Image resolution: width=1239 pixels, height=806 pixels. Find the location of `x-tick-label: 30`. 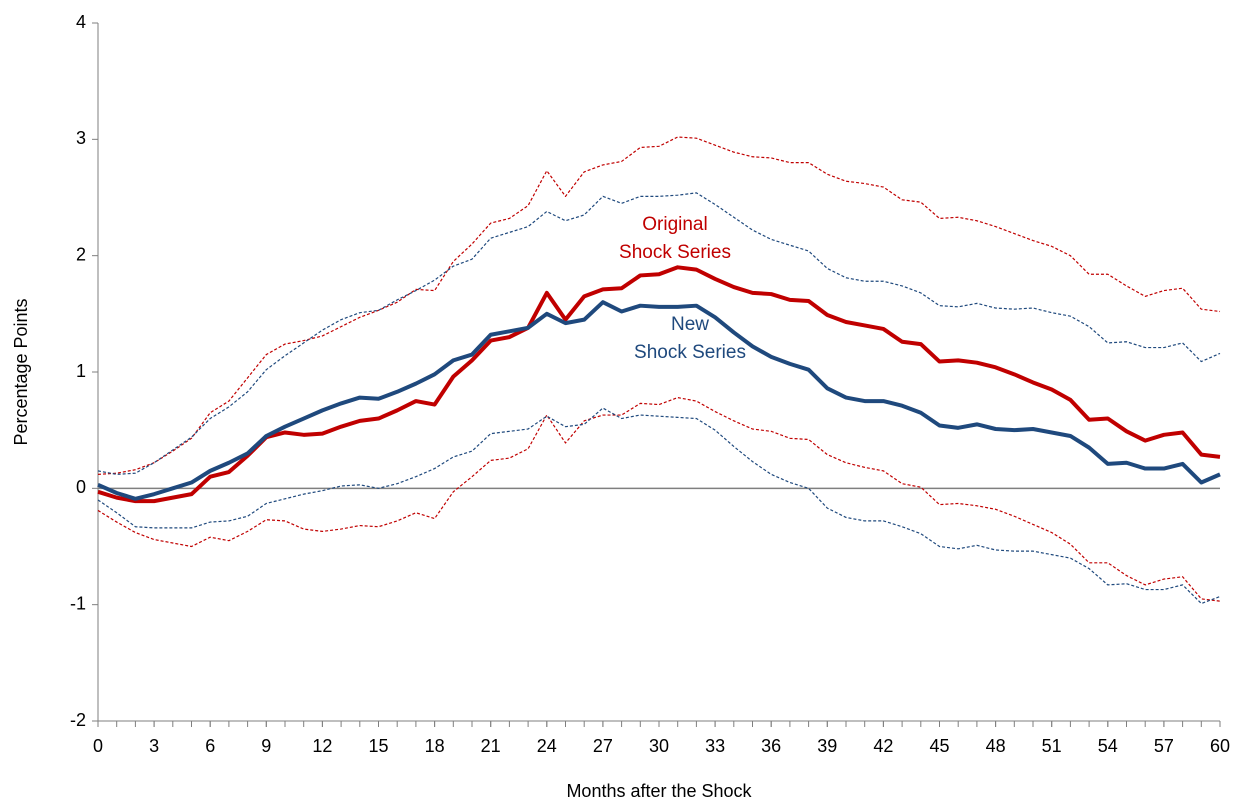

x-tick-label: 30 is located at coordinates (659, 746).